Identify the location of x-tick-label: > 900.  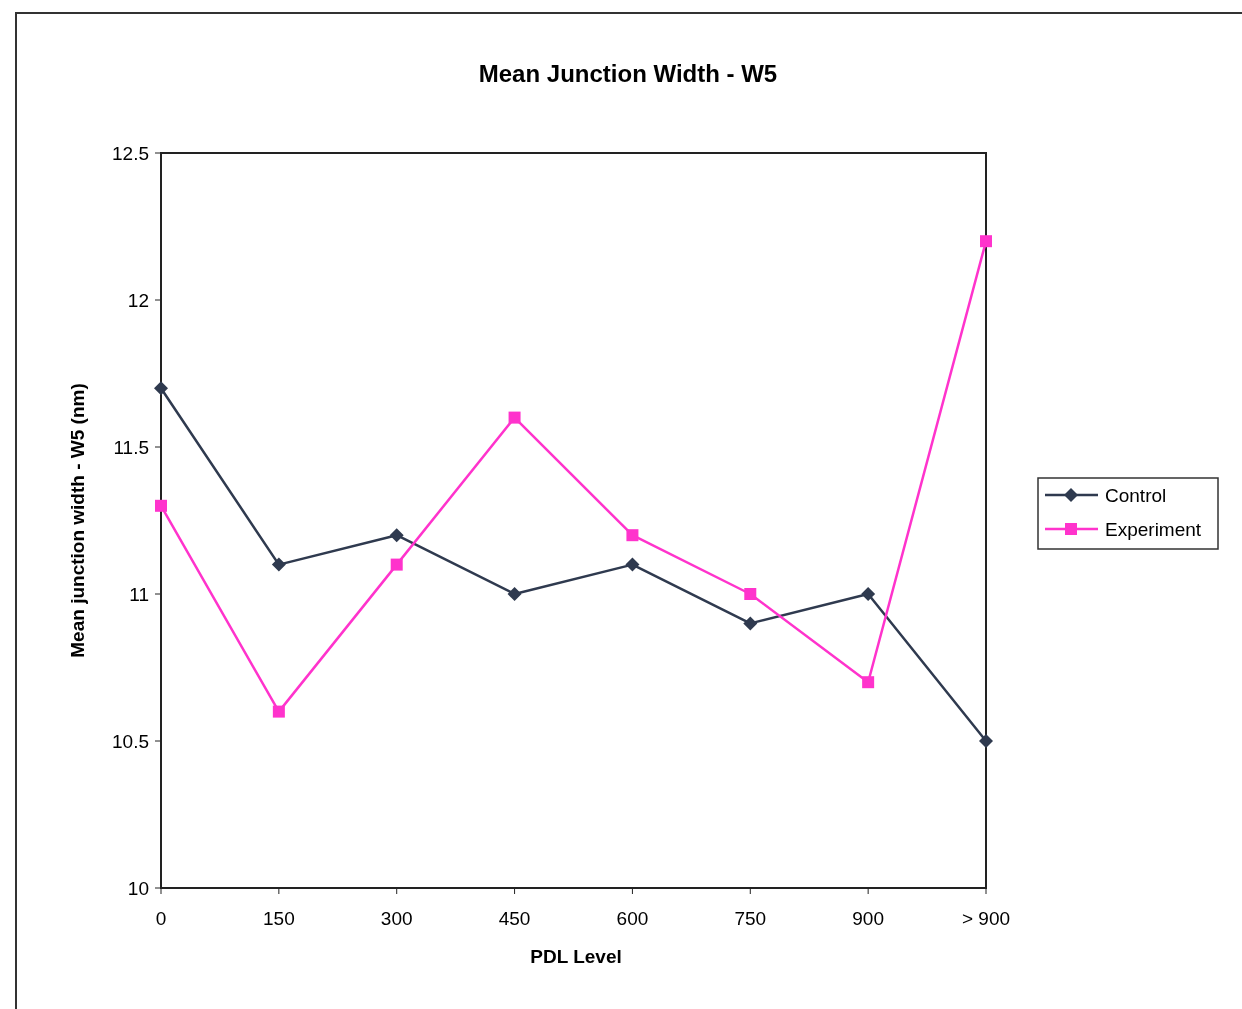
(986, 918).